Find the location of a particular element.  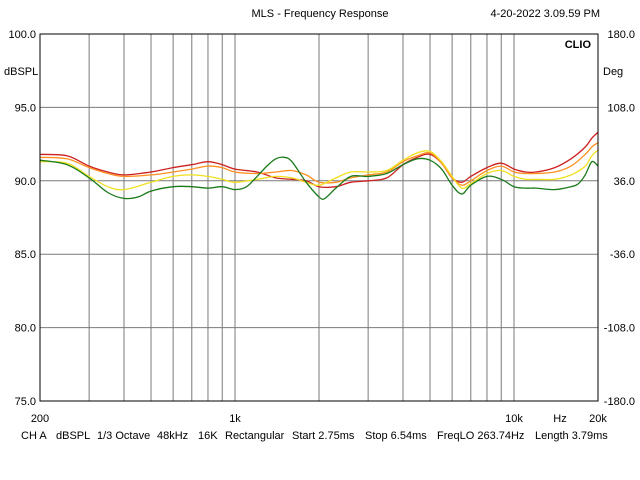

y-tick-label: 85.0 is located at coordinates (25, 255).